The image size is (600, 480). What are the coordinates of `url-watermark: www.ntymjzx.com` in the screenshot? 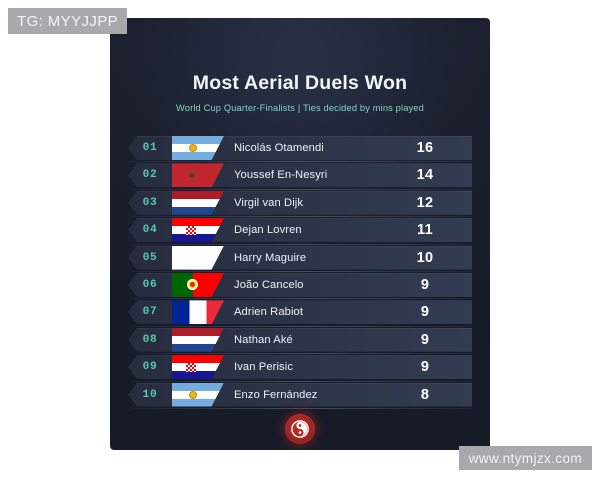 It's located at (525, 458).